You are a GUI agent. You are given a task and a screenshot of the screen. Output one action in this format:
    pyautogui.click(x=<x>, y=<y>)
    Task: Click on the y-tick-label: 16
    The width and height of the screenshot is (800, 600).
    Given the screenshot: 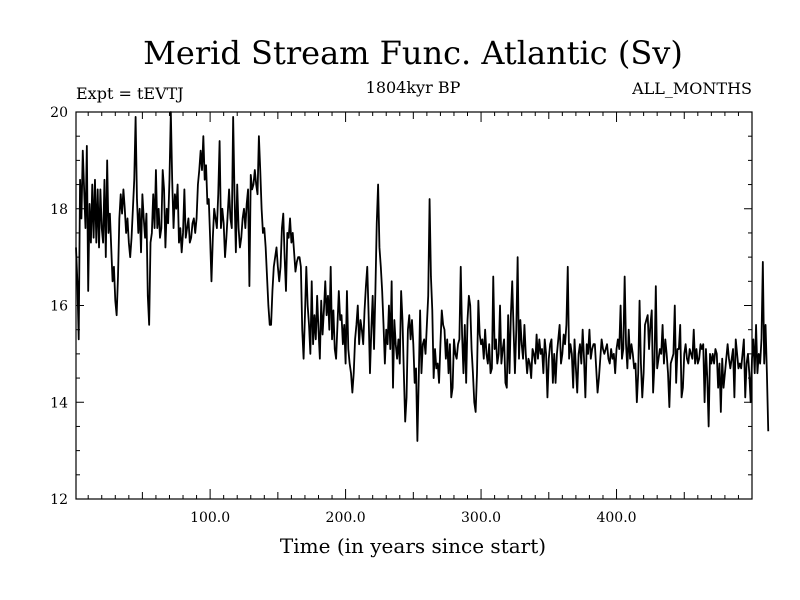 What is the action you would take?
    pyautogui.click(x=59, y=307)
    